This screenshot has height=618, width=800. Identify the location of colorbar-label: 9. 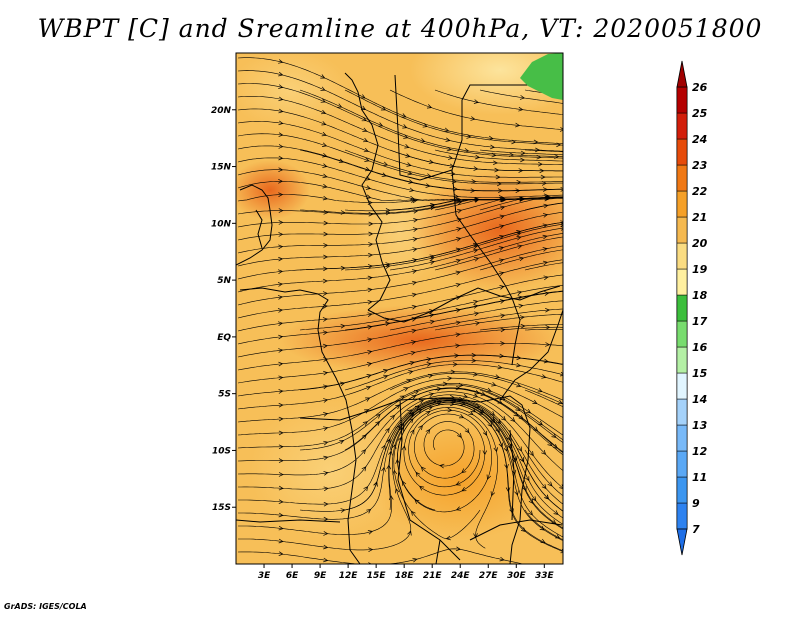
(696, 503).